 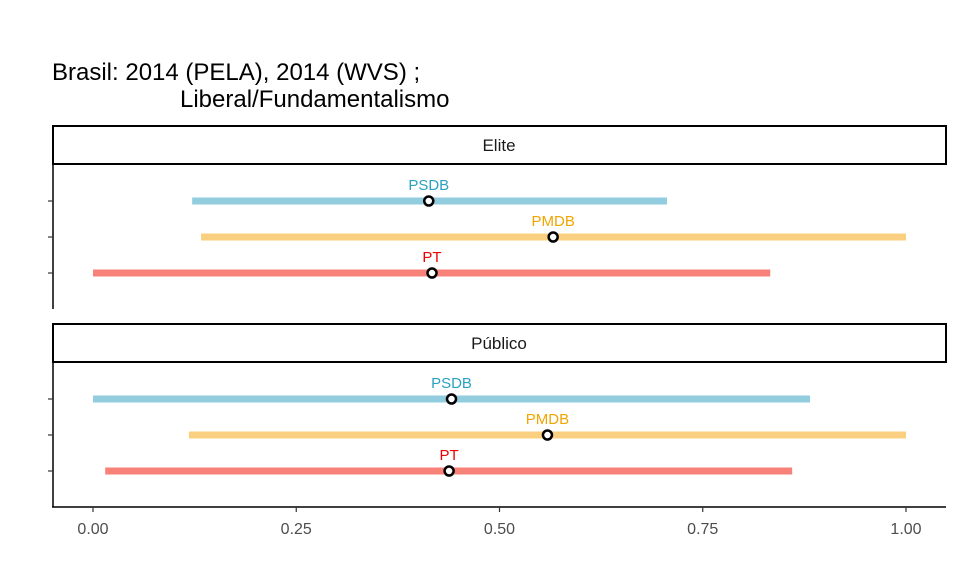 I want to click on x-tick-label: 0.75, so click(x=702, y=529).